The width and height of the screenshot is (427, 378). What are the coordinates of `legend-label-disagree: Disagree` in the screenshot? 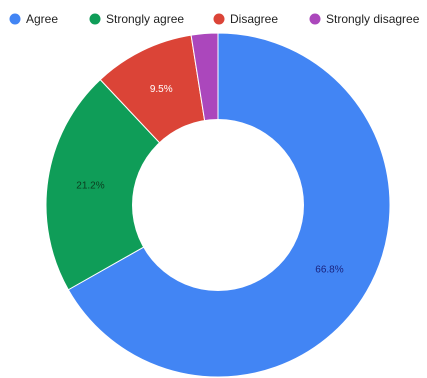 It's located at (254, 19).